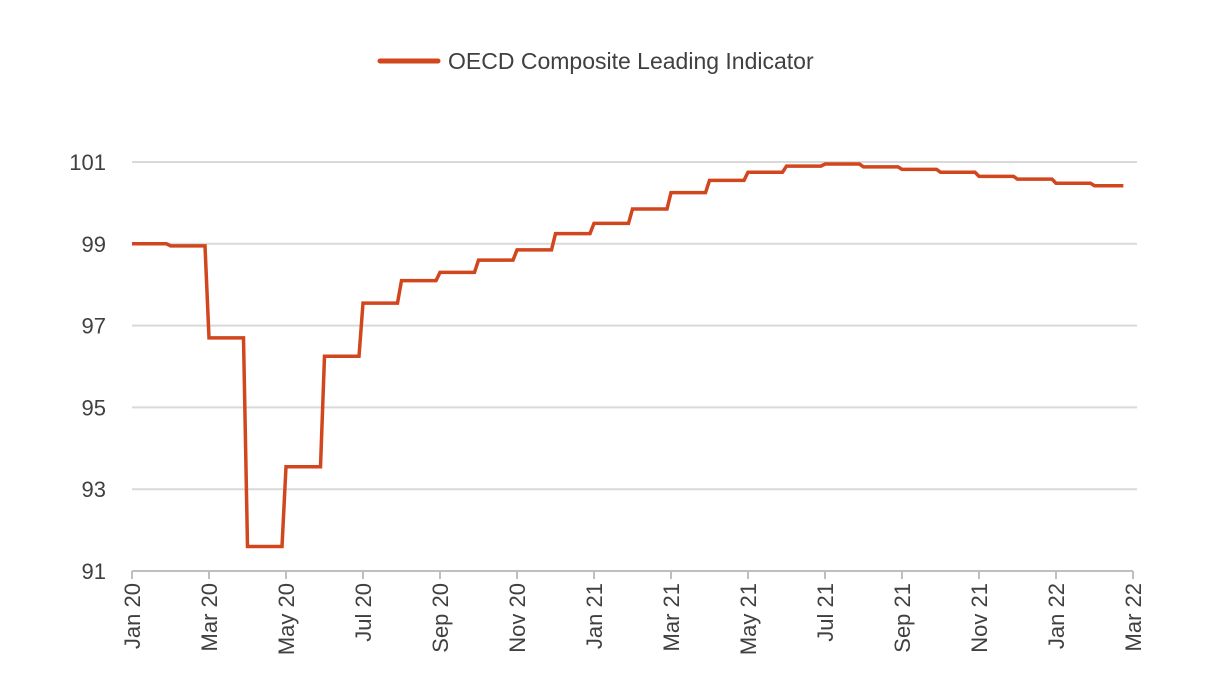 The height and width of the screenshot is (690, 1226). I want to click on y-tick-label: 97, so click(94, 326).